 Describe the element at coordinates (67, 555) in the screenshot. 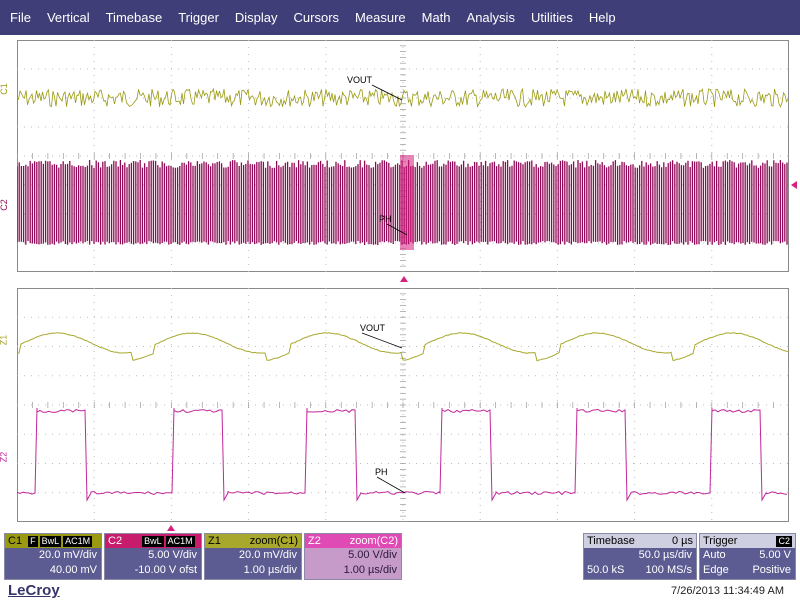

I see `c1-scale: 20.0 mV/div` at that location.